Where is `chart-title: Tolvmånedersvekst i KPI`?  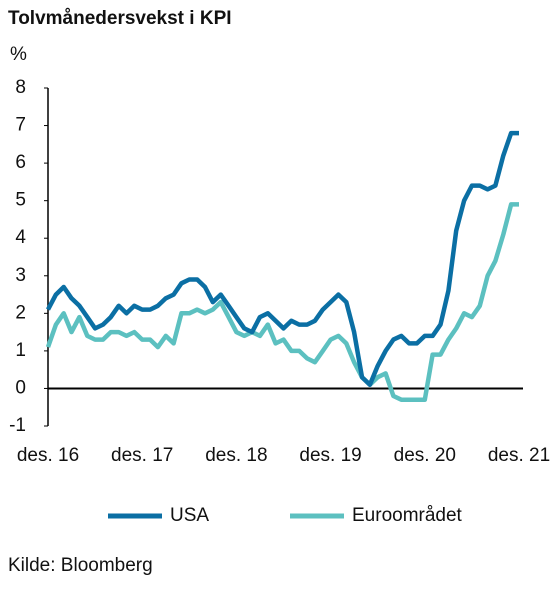
chart-title: Tolvmånedersvekst i KPI is located at coordinates (120, 18).